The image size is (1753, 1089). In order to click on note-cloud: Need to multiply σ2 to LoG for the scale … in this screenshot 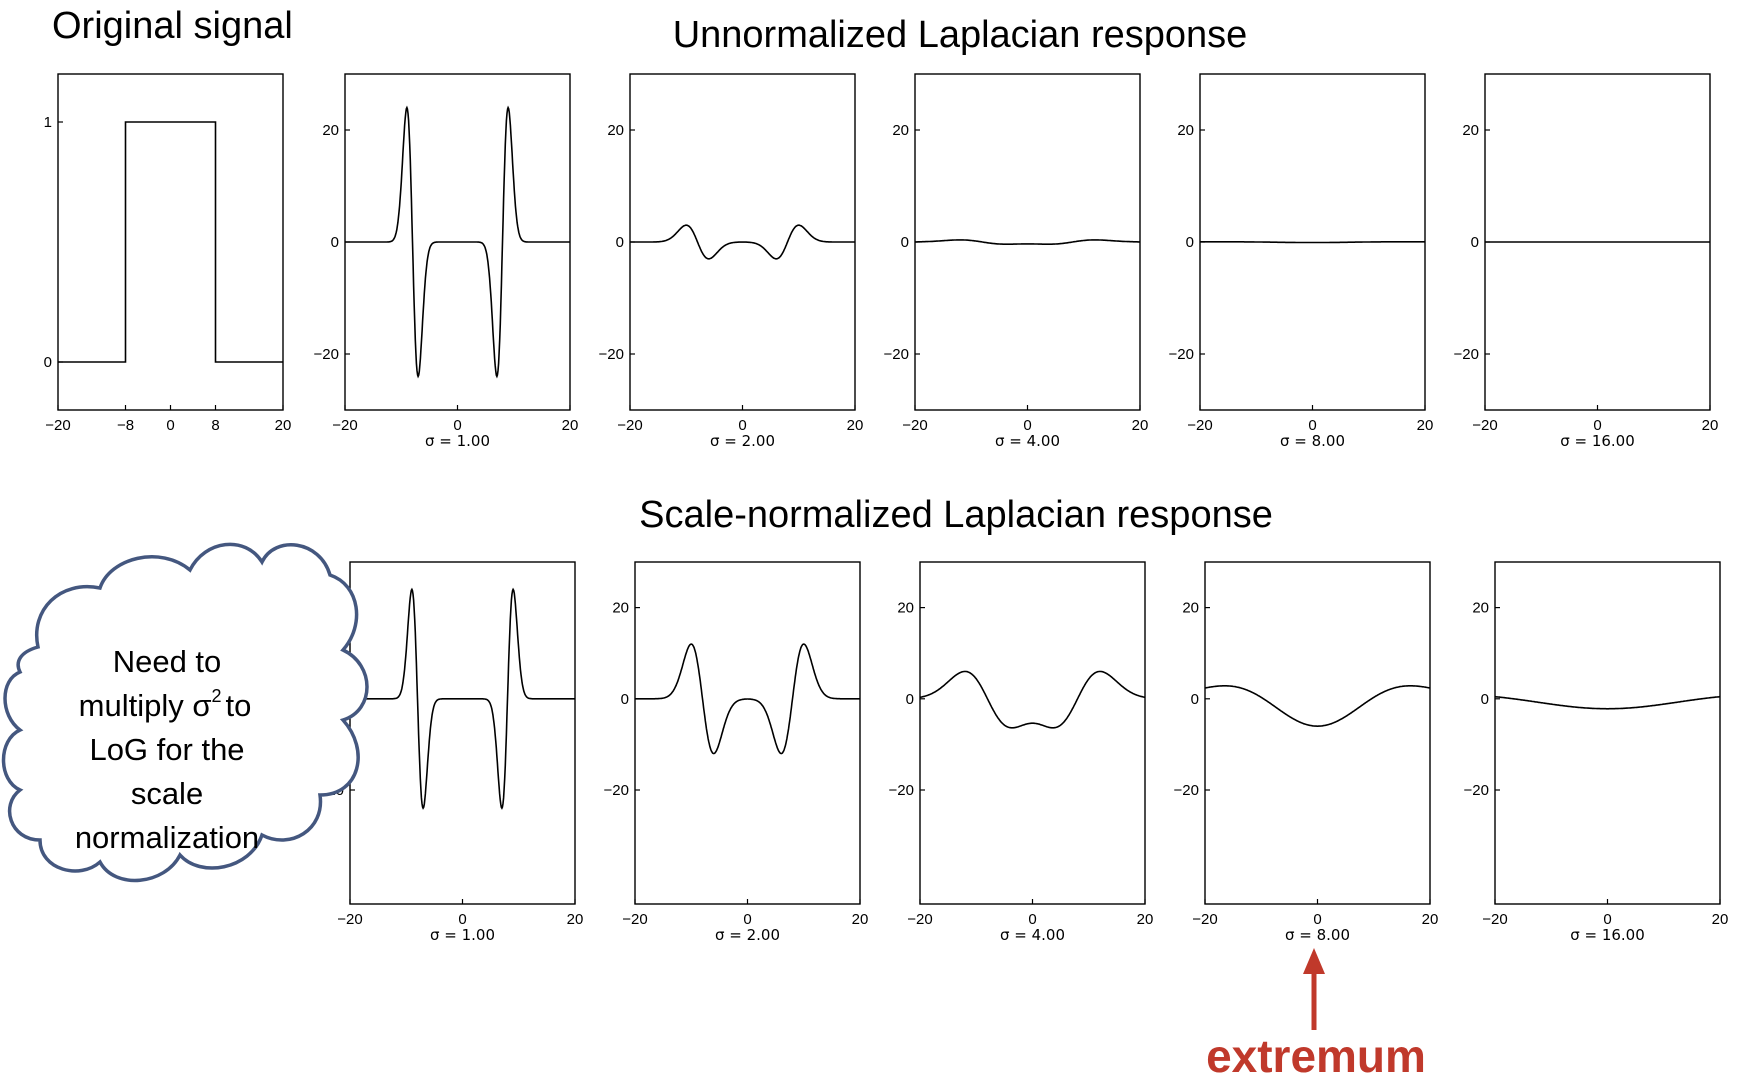, I will do `click(185, 712)`.